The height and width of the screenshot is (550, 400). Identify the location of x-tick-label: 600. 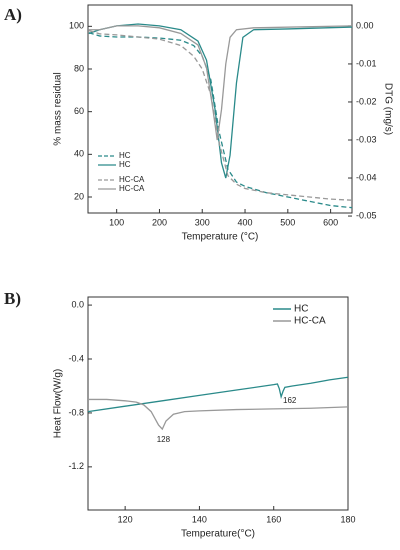
(330, 222).